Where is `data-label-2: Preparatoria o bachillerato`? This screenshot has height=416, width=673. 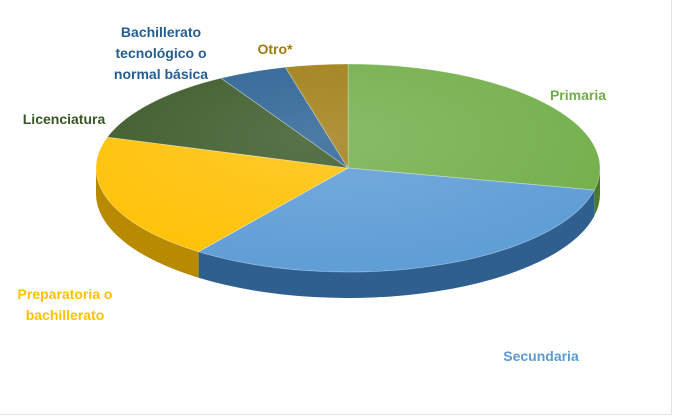 data-label-2: Preparatoria o bachillerato is located at coordinates (65, 304).